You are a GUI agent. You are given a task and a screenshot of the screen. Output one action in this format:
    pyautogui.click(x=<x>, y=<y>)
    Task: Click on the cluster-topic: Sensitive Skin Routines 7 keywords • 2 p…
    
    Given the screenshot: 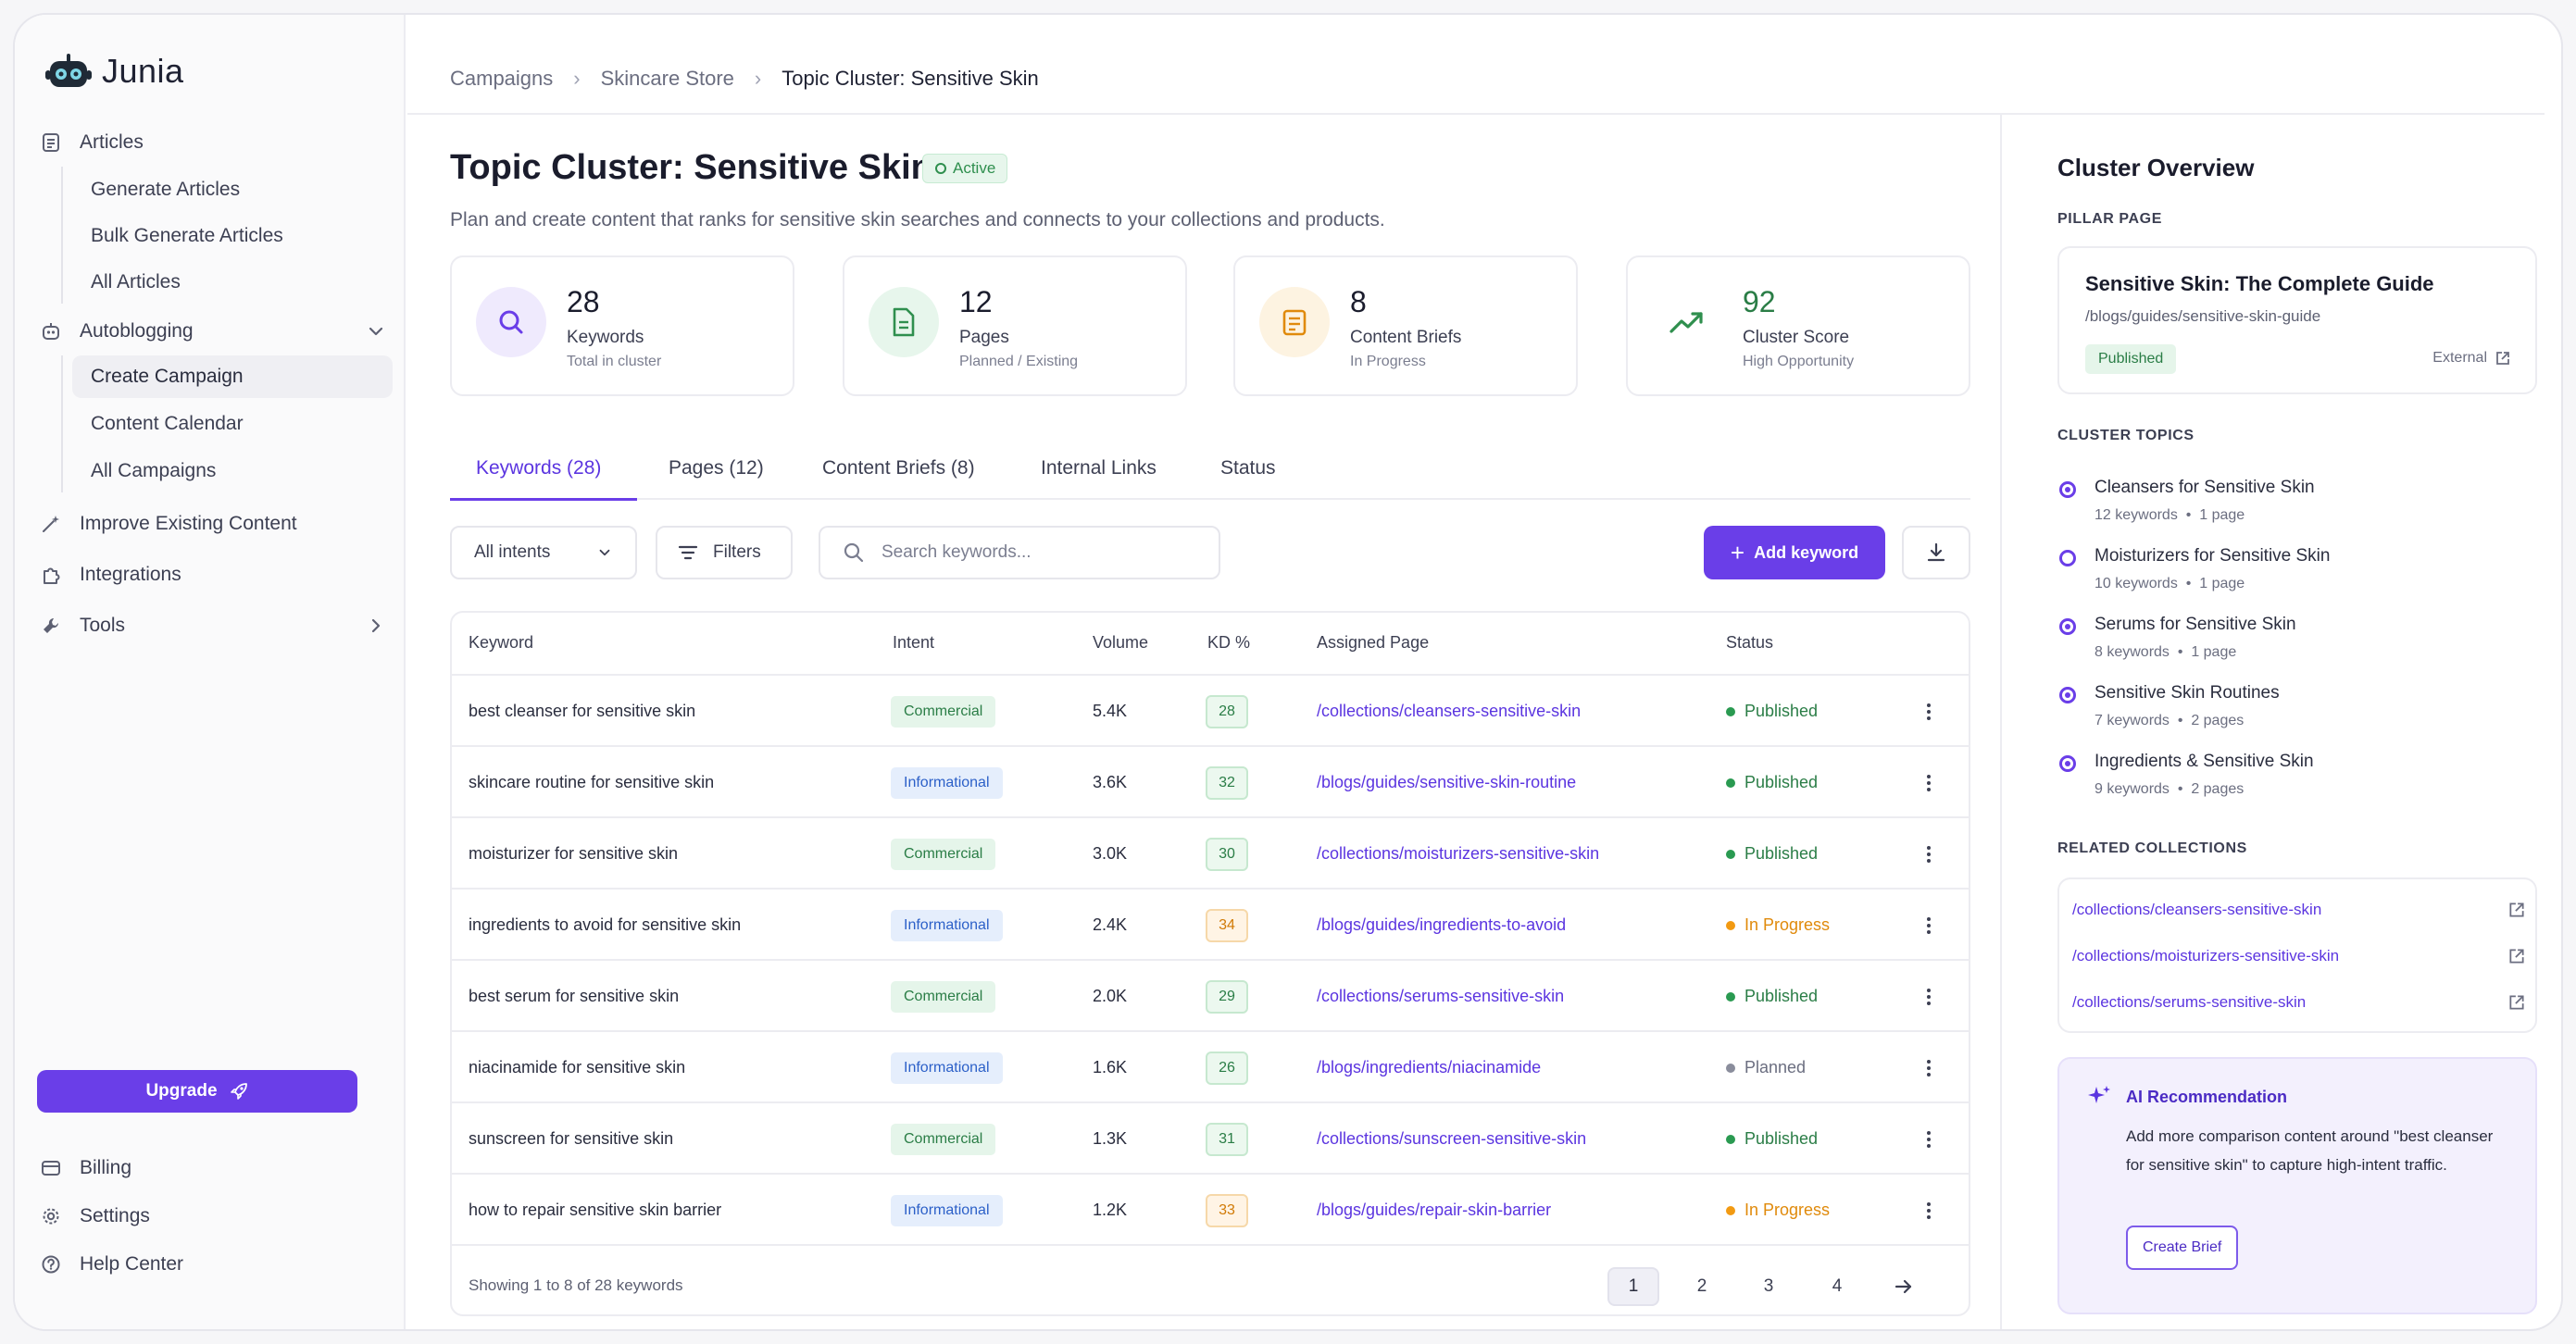 What is the action you would take?
    pyautogui.click(x=2298, y=711)
    